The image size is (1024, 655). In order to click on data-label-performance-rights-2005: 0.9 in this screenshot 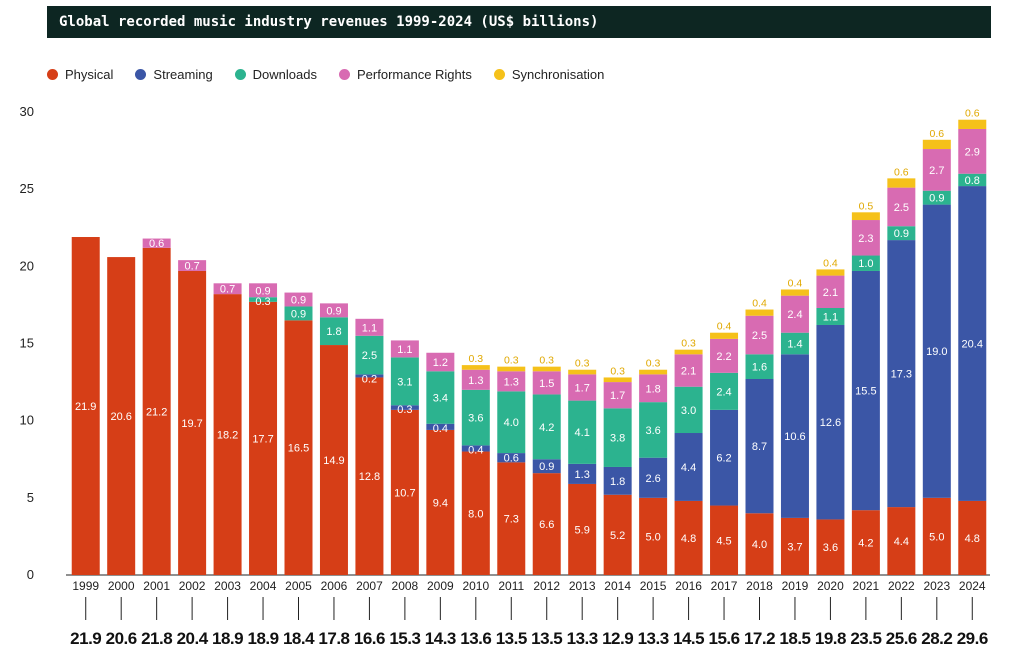, I will do `click(298, 301)`.